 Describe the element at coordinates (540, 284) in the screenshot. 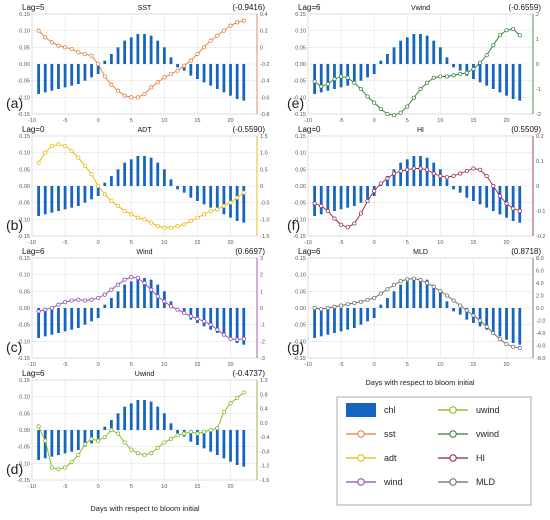

I see `right-tick-label: 4.0` at that location.